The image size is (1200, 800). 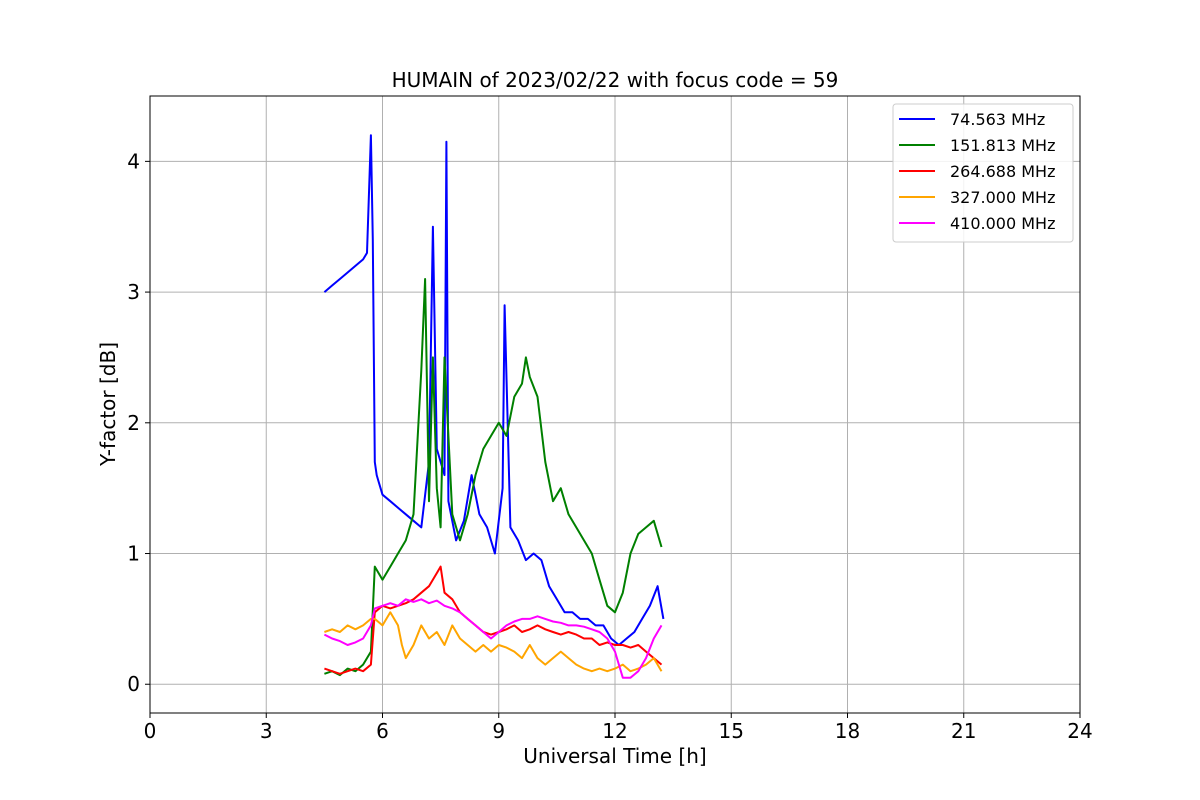 What do you see at coordinates (1002, 223) in the screenshot?
I see `legend-label: 410.000 MHz` at bounding box center [1002, 223].